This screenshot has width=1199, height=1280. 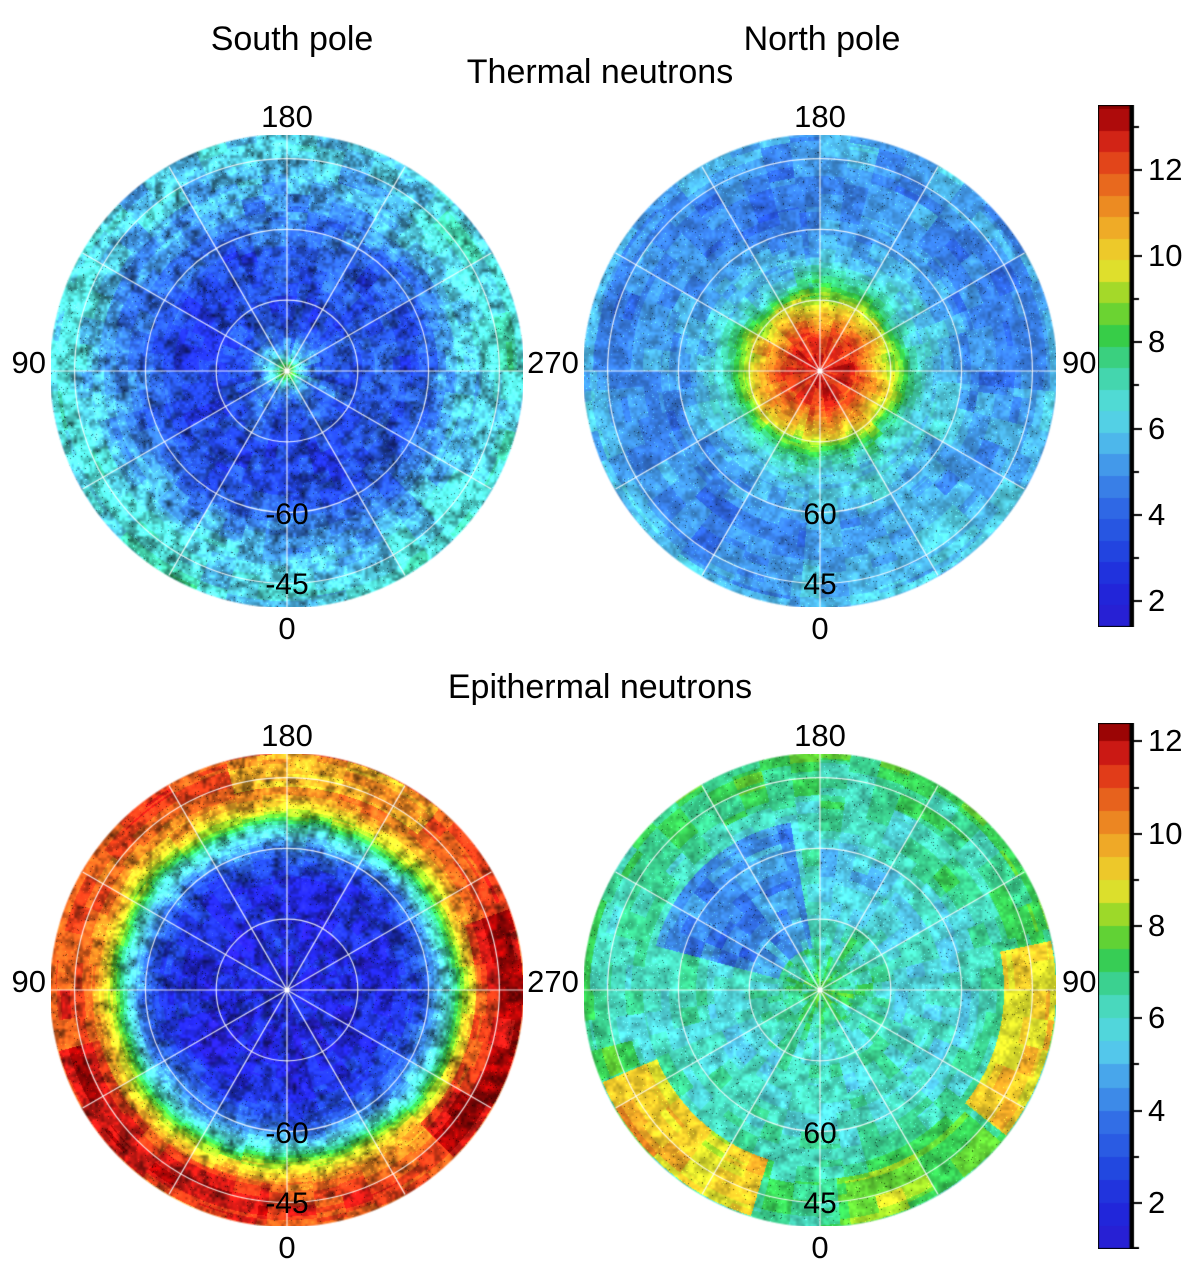 I want to click on thermal-north-heatmap-canvas, so click(x=820, y=371).